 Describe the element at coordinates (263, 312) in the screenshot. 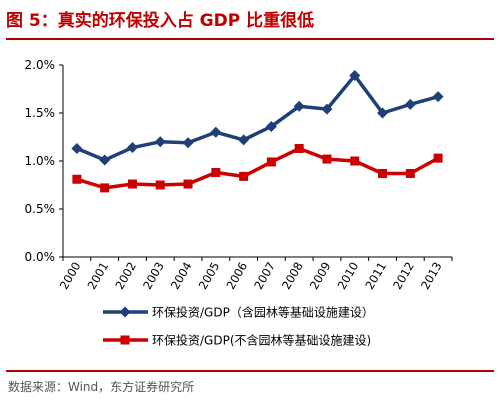

I see `legend-label: 环保投资/GDP（含园林等基础设施建设）` at that location.